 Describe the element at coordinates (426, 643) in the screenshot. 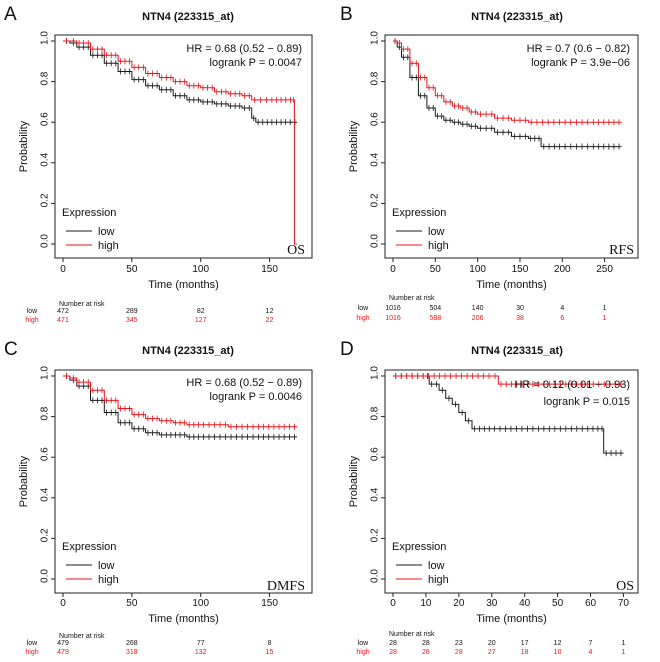

I see `risk-count-low: 28` at that location.